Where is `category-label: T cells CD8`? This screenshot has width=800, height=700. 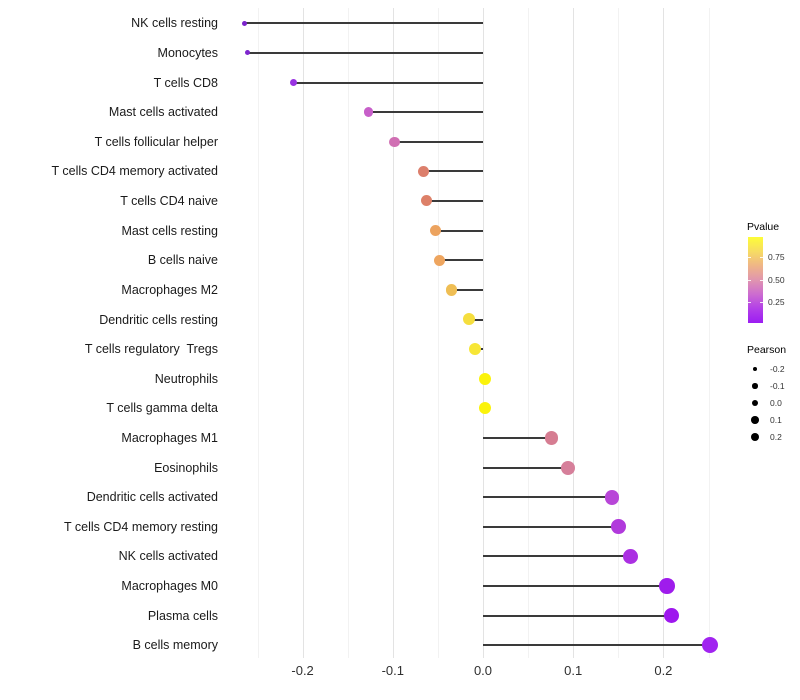
category-label: T cells CD8 is located at coordinates (185, 82).